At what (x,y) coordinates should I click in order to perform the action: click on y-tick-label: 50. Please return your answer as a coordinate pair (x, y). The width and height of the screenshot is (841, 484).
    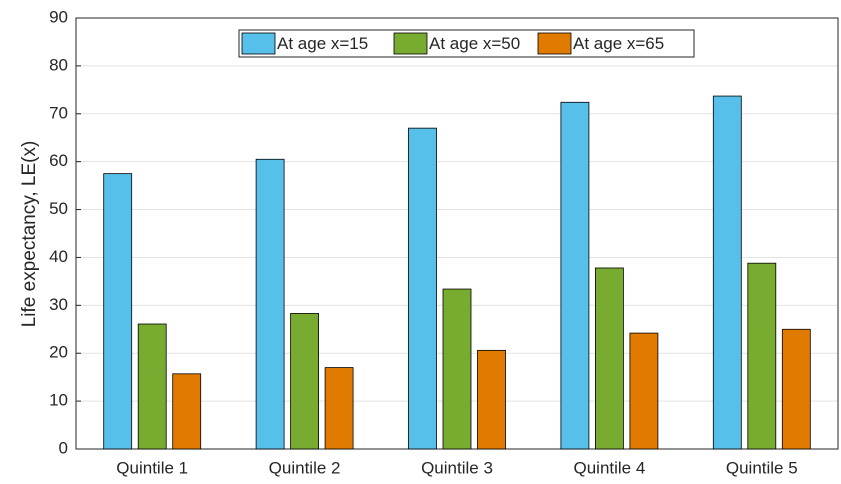
    Looking at the image, I should click on (58, 208).